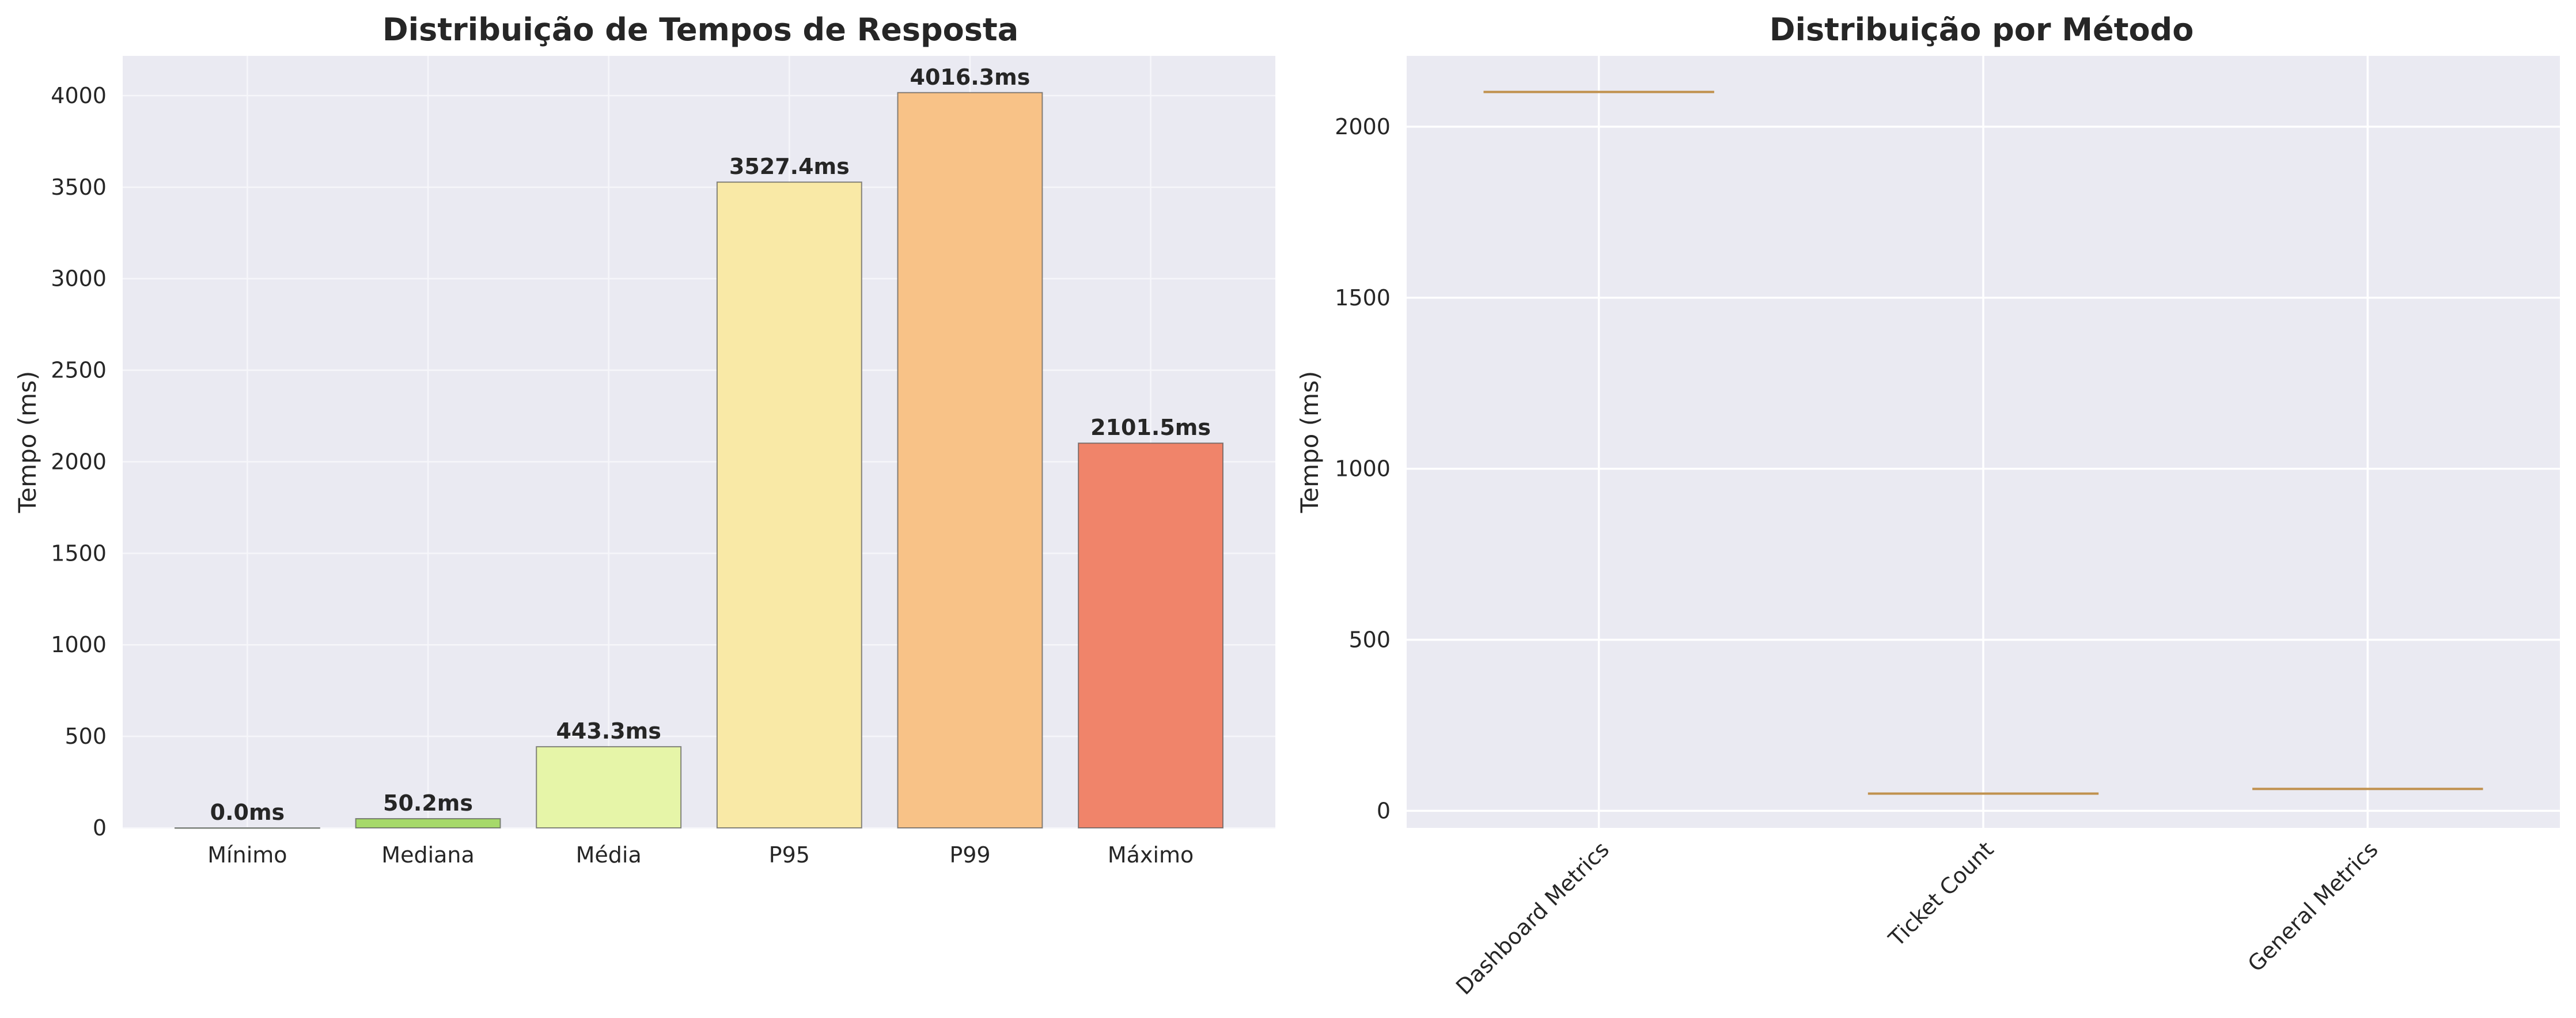  Describe the element at coordinates (428, 803) in the screenshot. I see `data-label: 50.2ms` at that location.